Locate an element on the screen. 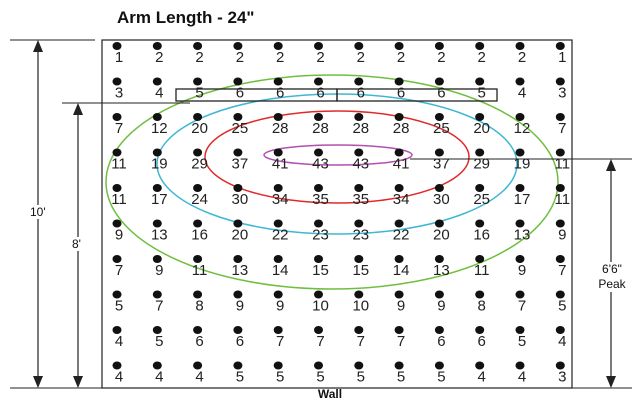 The height and width of the screenshot is (407, 636). dimension-peak-word: Peak is located at coordinates (612, 284).